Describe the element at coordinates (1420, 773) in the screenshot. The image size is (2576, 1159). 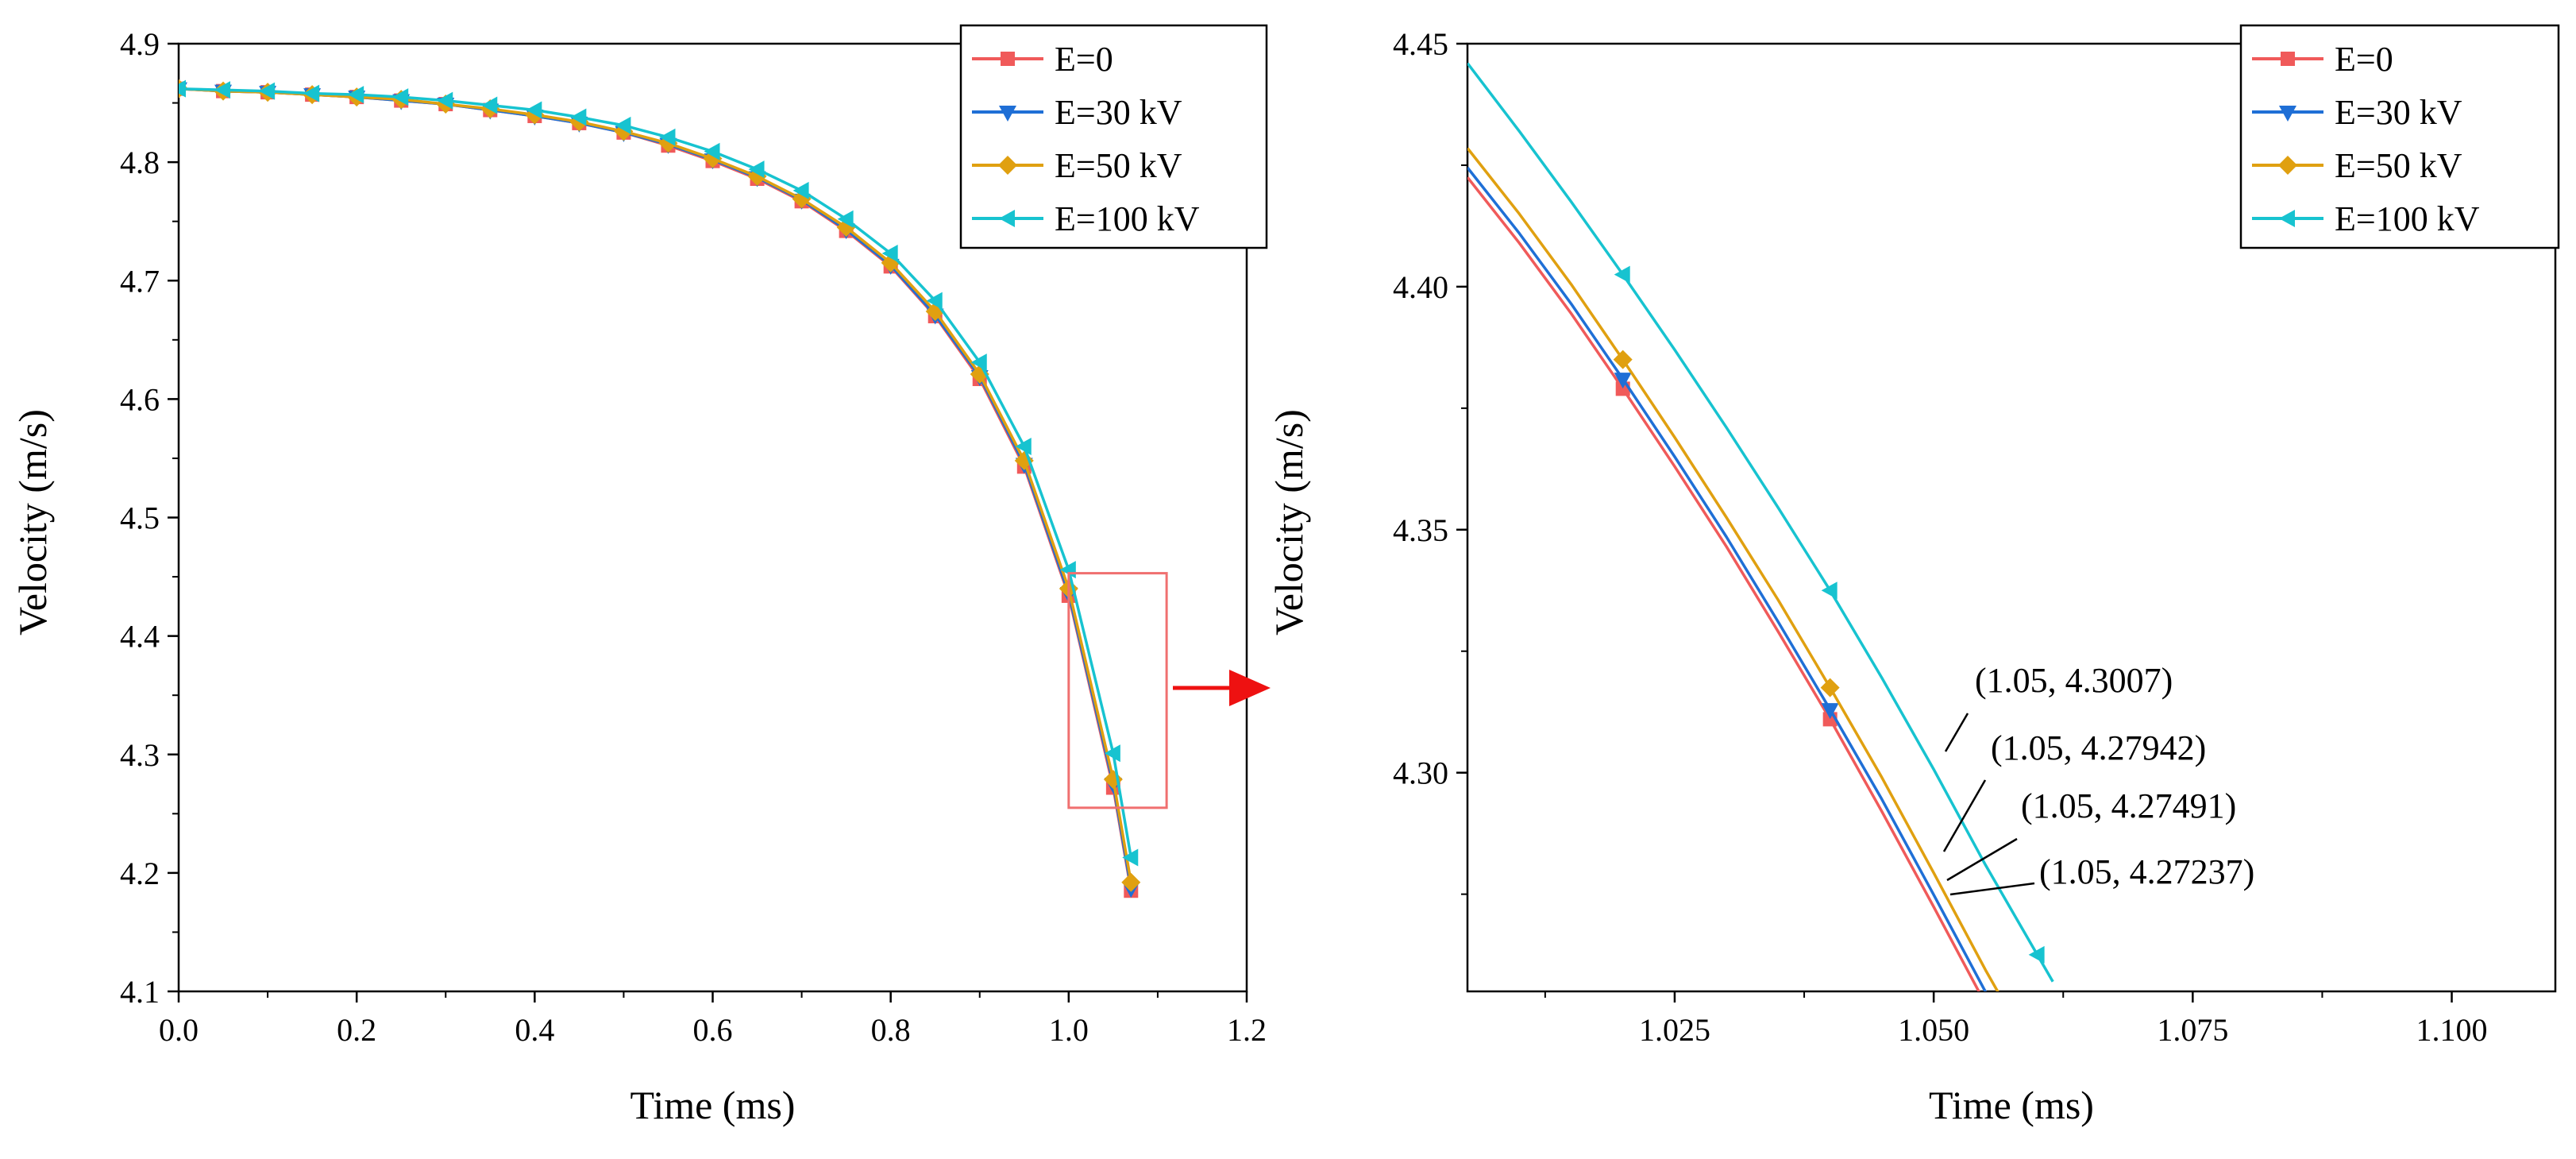
I see `y-tick-label: 4.30` at that location.